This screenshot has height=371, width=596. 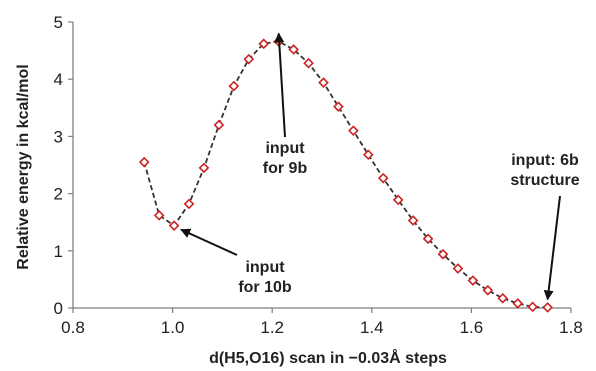 I want to click on x-tick-label: 1.8, so click(x=571, y=327).